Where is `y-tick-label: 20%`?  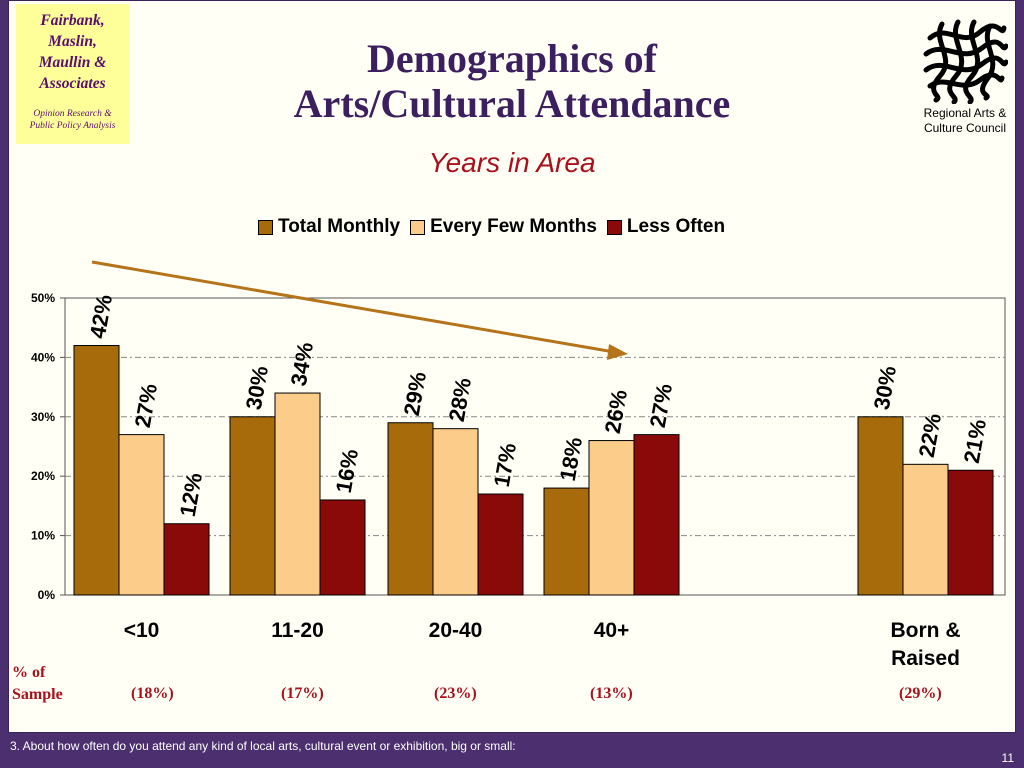
y-tick-label: 20% is located at coordinates (43, 476).